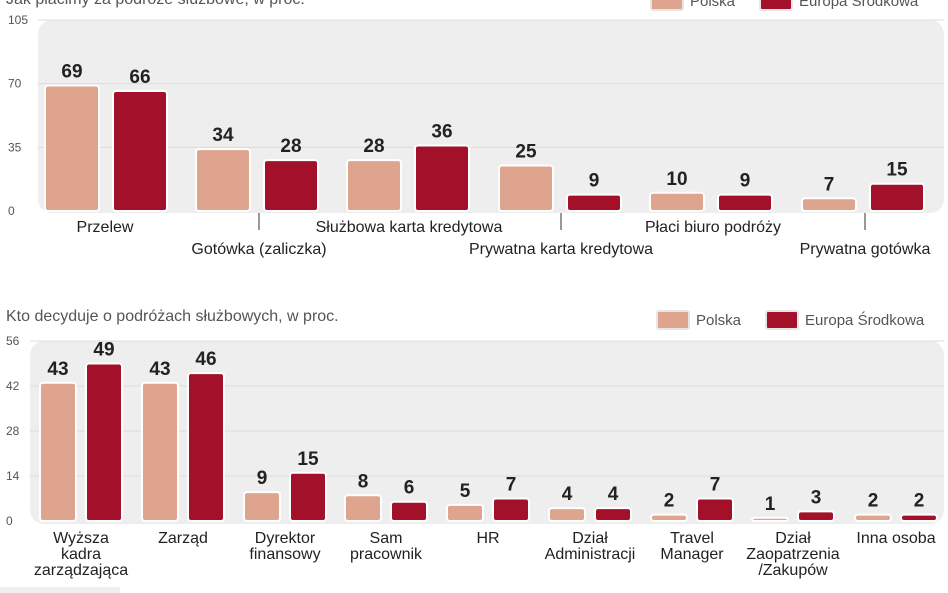 This screenshot has width=948, height=593. Describe the element at coordinates (9, 521) in the screenshot. I see `chart2-y-tick: 0` at that location.